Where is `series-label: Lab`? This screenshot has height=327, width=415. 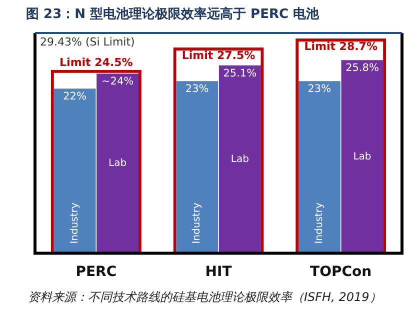
series-label: Lab is located at coordinates (239, 159).